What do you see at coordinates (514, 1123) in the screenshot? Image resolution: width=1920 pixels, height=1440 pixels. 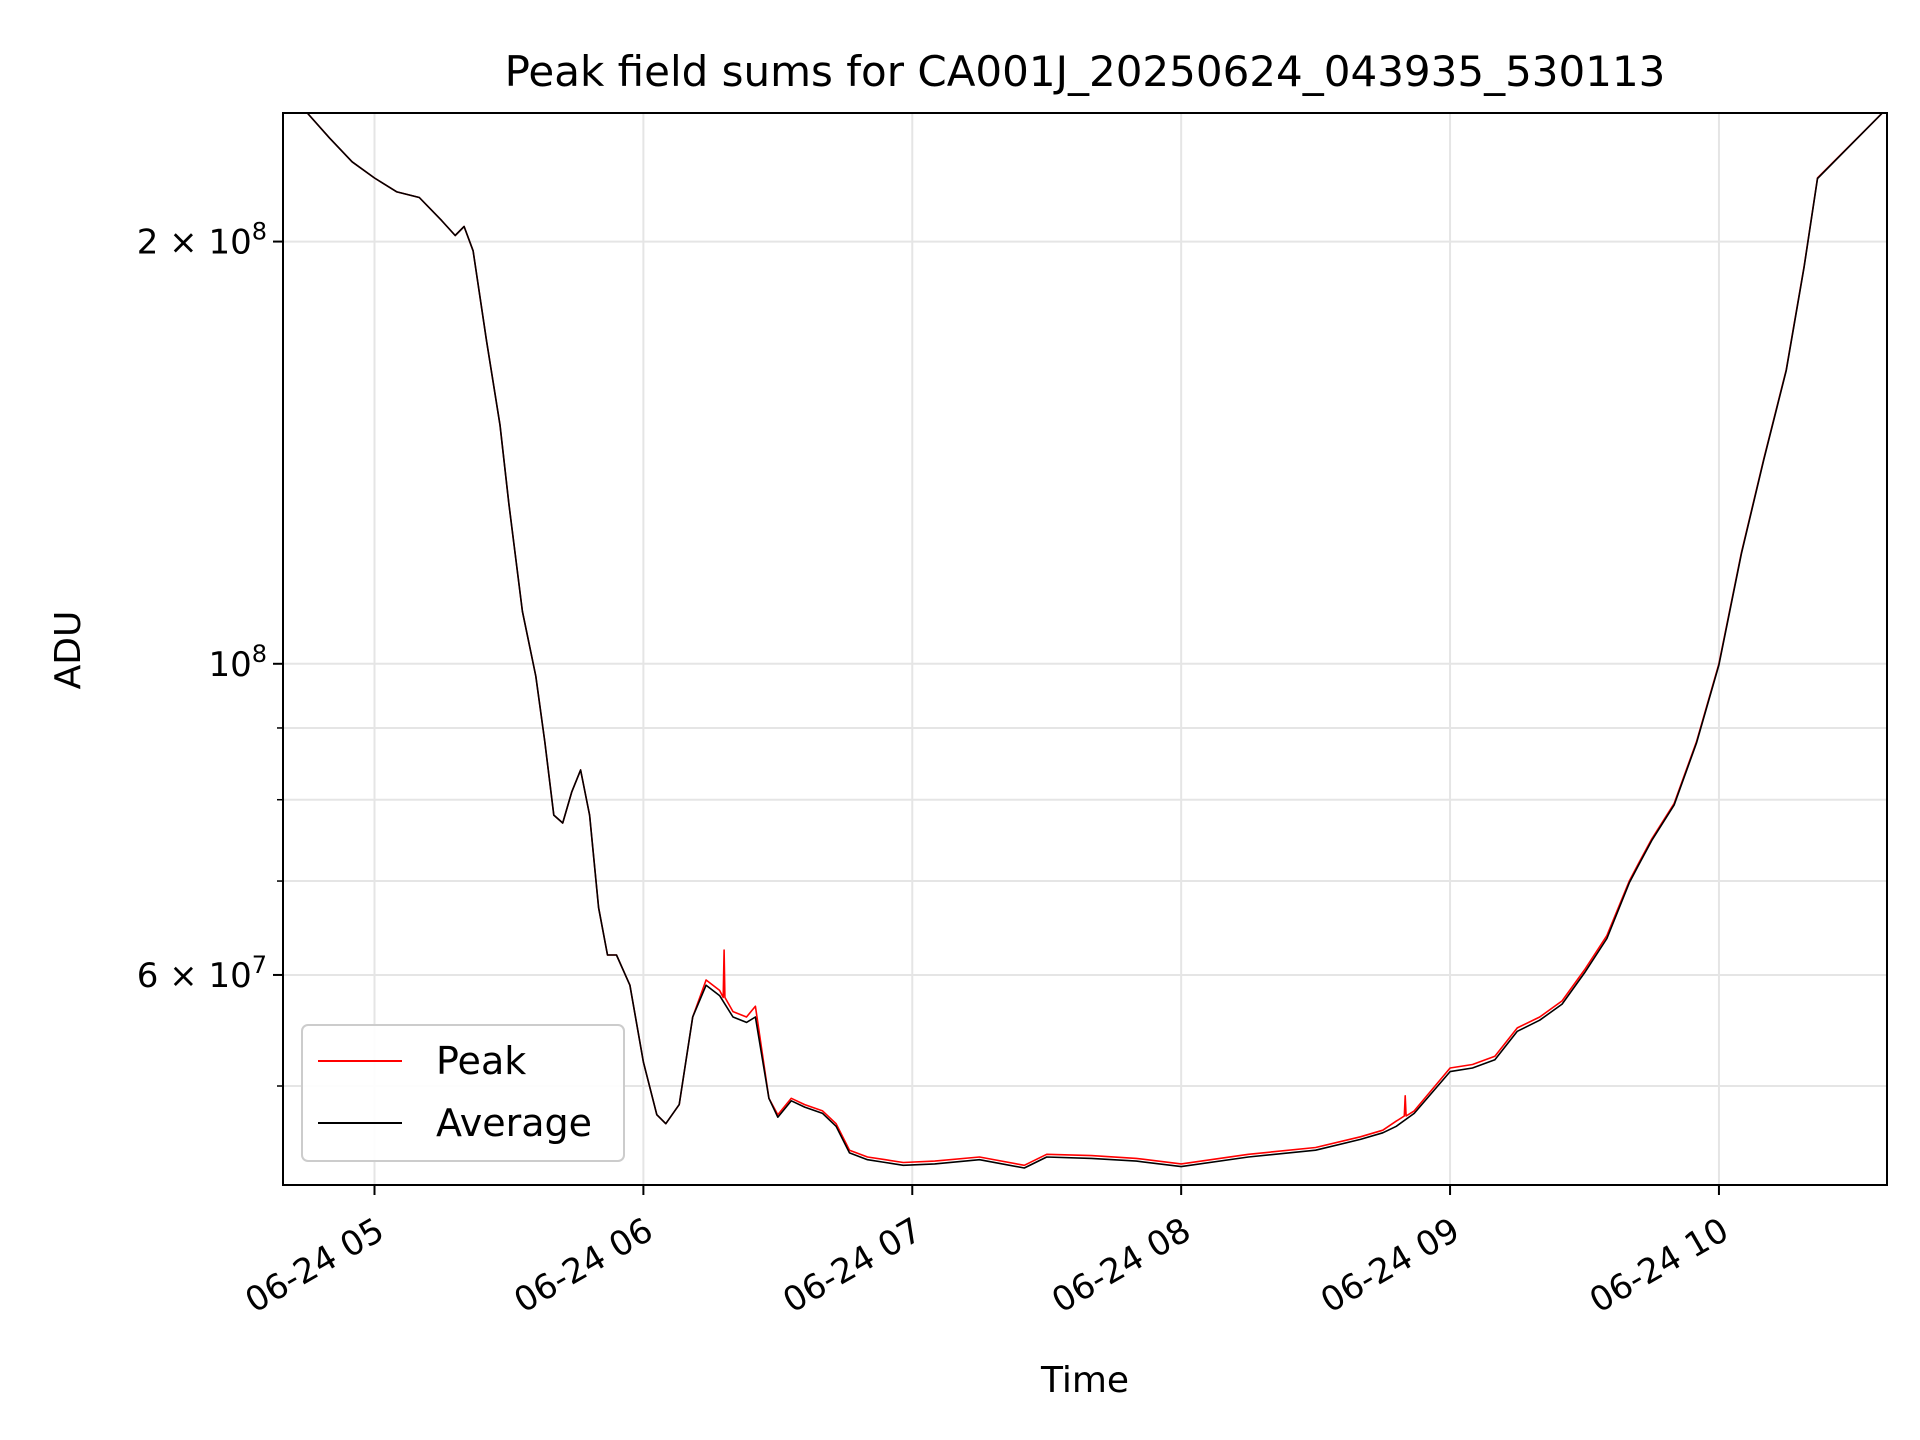 I see `legend-label-average: Average` at bounding box center [514, 1123].